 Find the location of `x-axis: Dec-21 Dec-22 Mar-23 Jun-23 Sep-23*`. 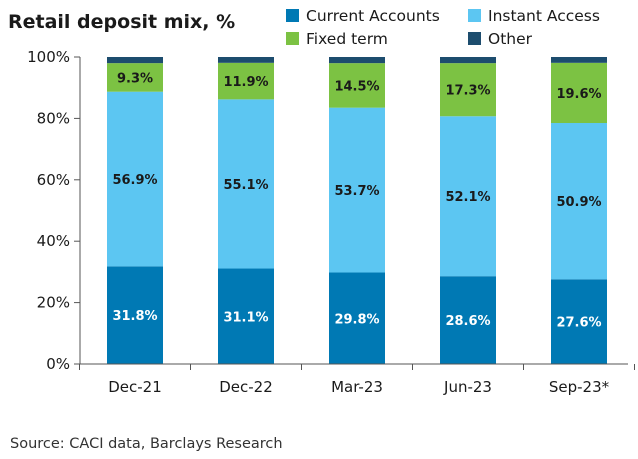

x-axis: Dec-21 Dec-22 Mar-23 Jun-23 Sep-23* is located at coordinates (357, 379).